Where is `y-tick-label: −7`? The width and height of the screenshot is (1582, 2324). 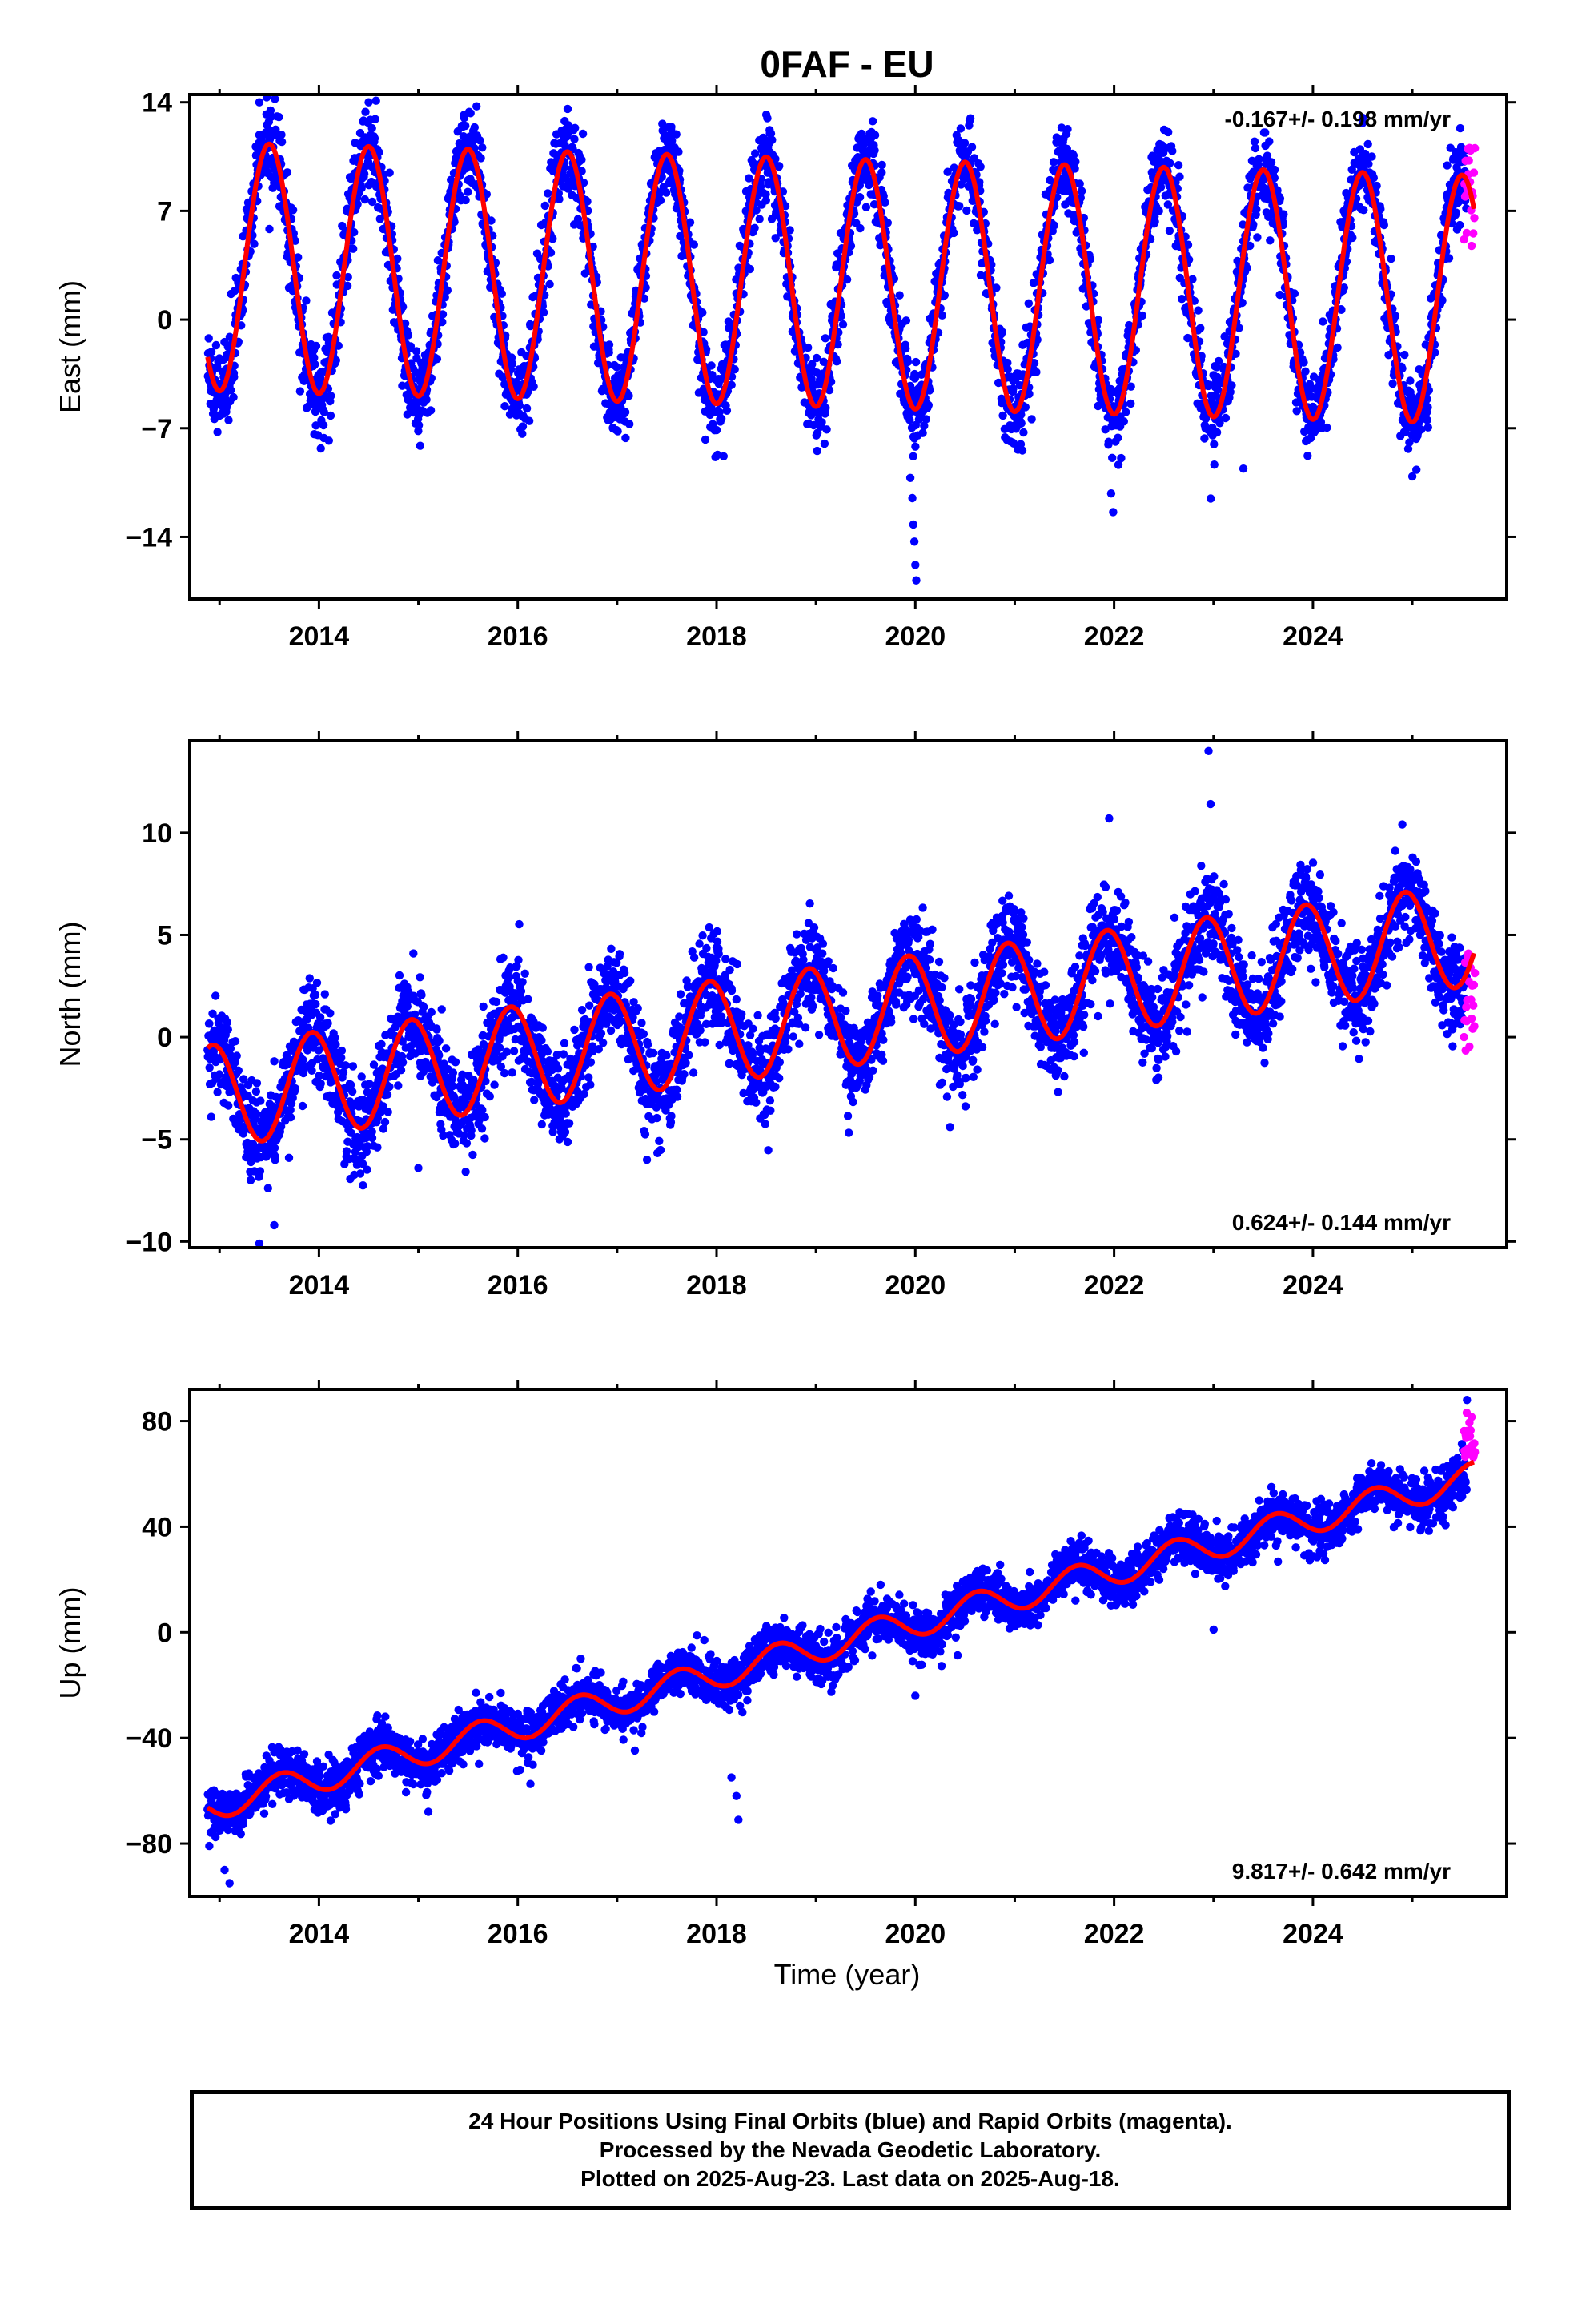 y-tick-label: −7 is located at coordinates (156, 429).